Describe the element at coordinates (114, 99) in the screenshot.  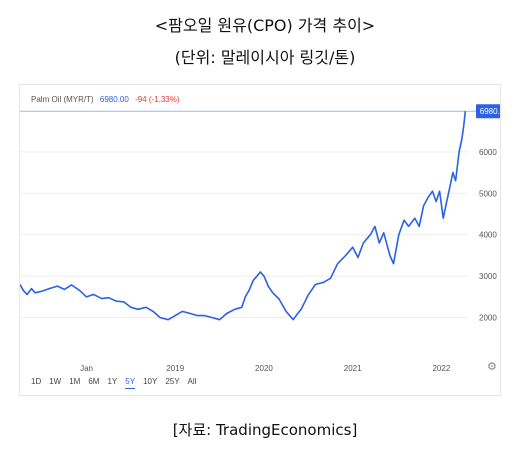
I see `current-price: 6980.00` at that location.